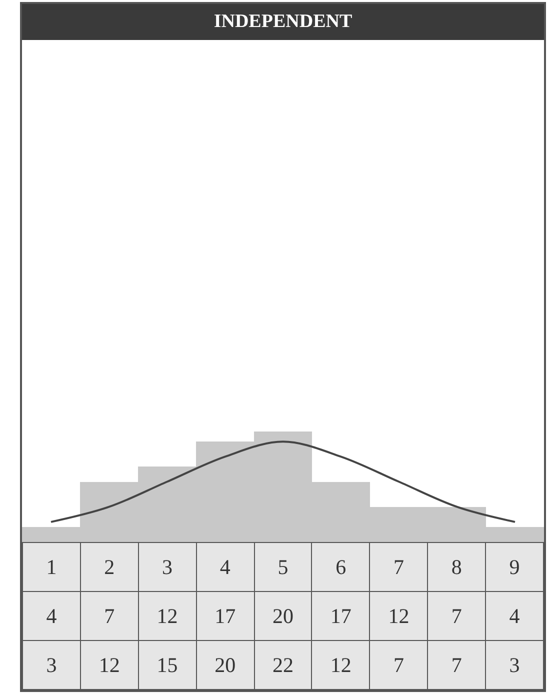  What do you see at coordinates (283, 22) in the screenshot?
I see `chart-title: INDEPENDENT` at bounding box center [283, 22].